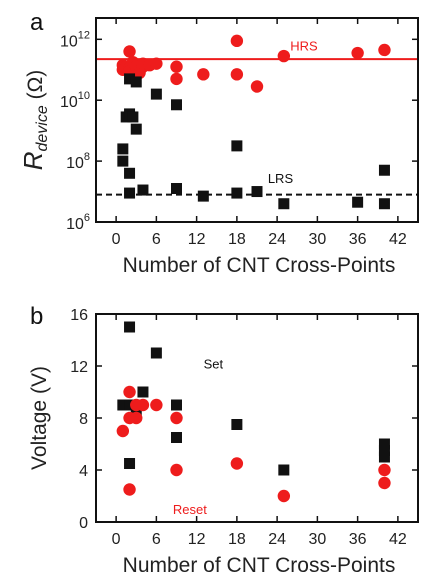 This screenshot has height=580, width=433. What do you see at coordinates (78, 161) in the screenshot?
I see `y-tick-label-a: 10⁸` at bounding box center [78, 161].